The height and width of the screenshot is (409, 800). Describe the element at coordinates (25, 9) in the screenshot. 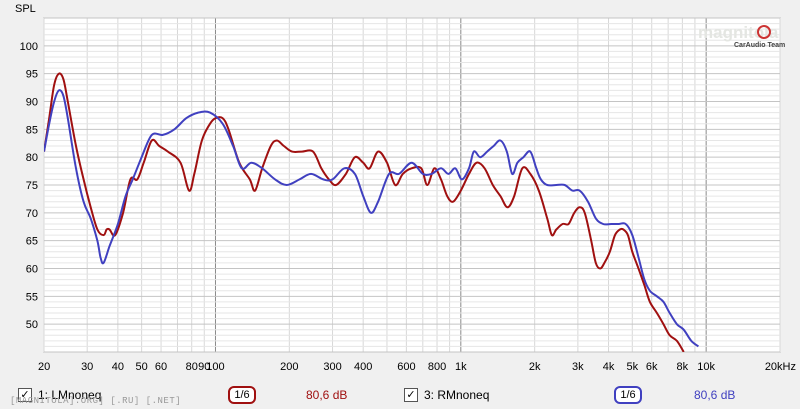

I see `y-axis-label: SPL` at that location.